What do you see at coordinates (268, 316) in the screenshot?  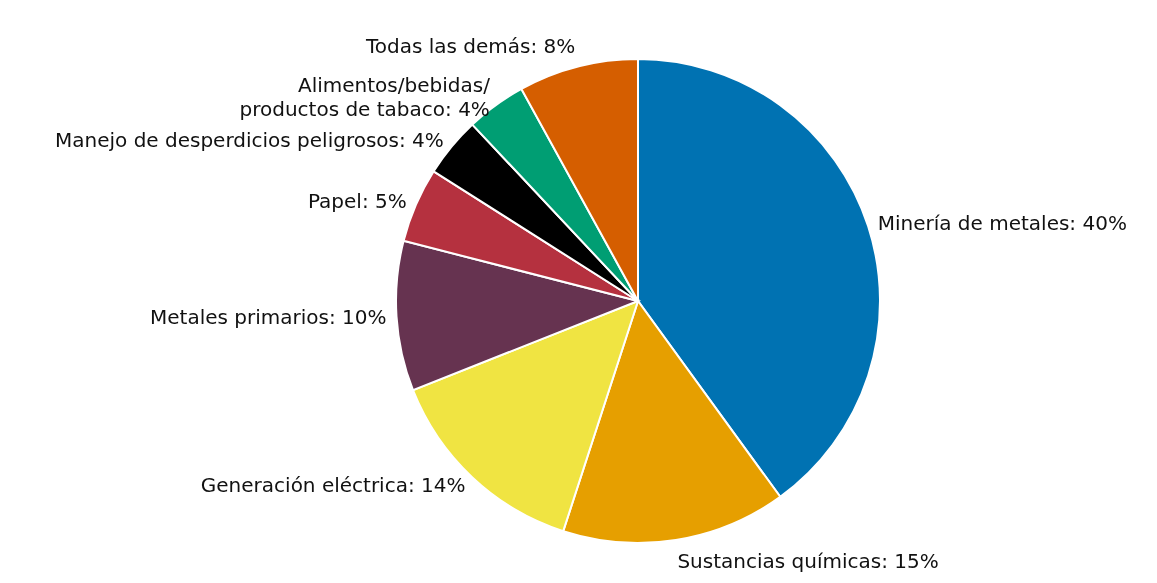 I see `slice-label: Metales primarios: 10%` at bounding box center [268, 316].